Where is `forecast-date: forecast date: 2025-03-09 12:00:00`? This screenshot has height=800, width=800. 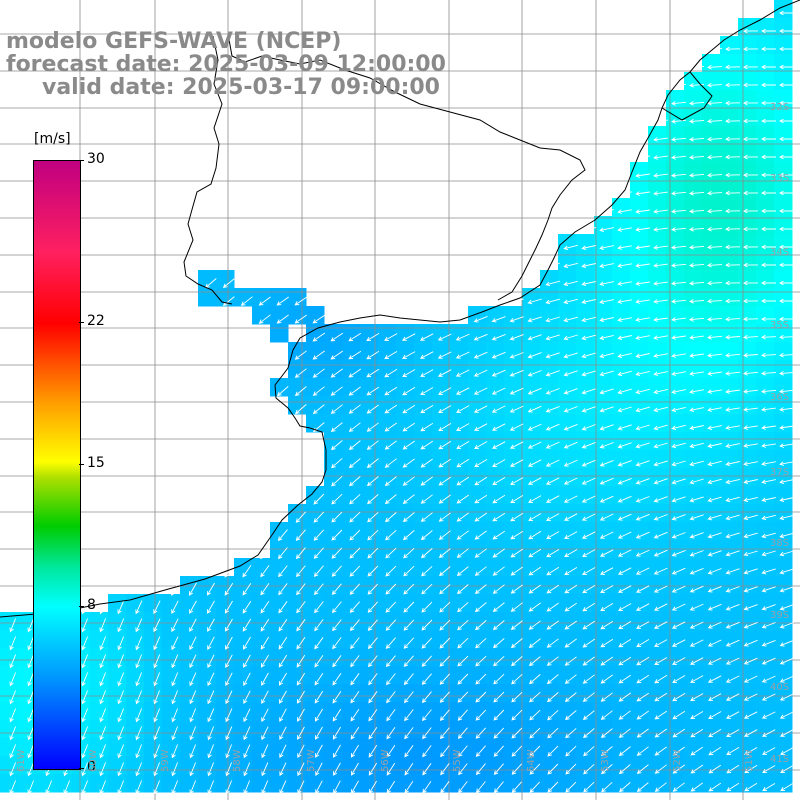
forecast-date: forecast date: 2025-03-09 12:00:00 is located at coordinates (226, 64).